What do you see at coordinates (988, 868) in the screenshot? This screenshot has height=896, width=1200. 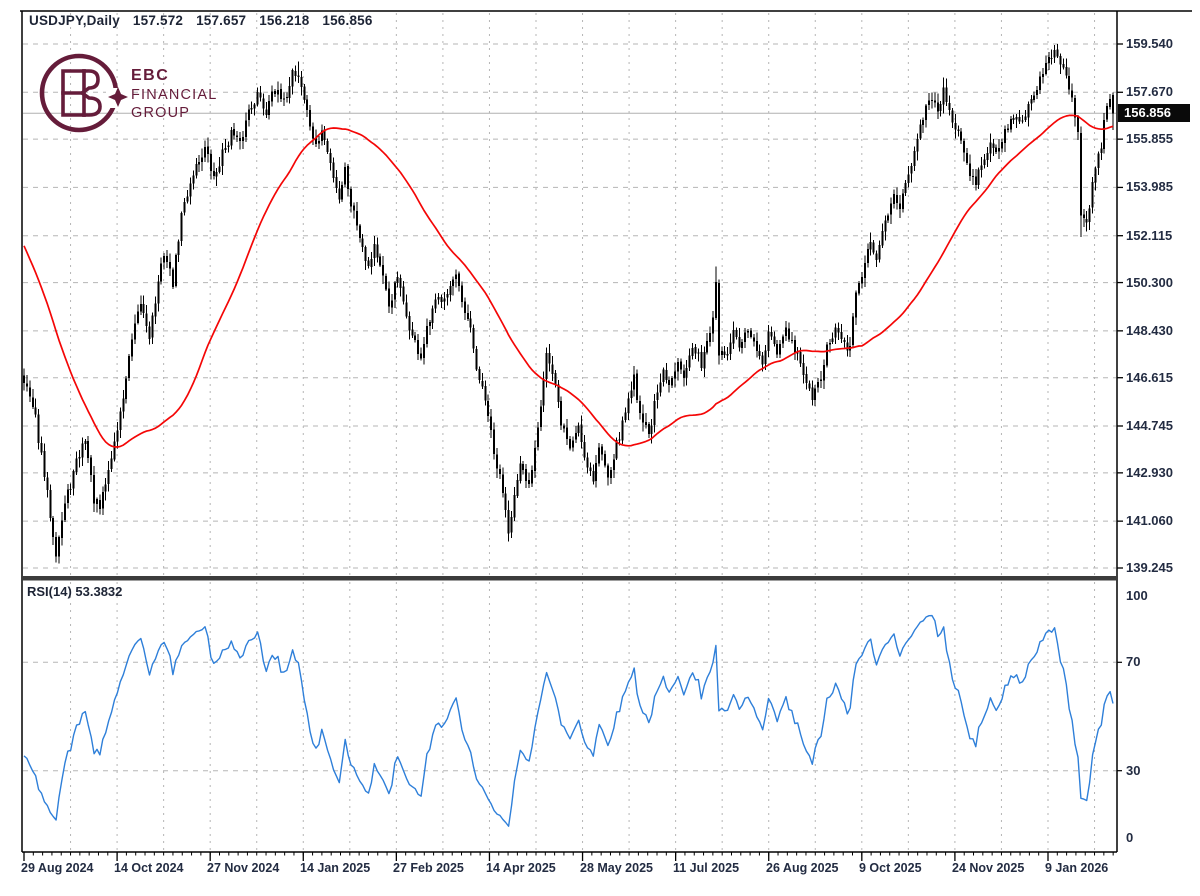 I see `date-axis-label: 24 Nov 2025` at bounding box center [988, 868].